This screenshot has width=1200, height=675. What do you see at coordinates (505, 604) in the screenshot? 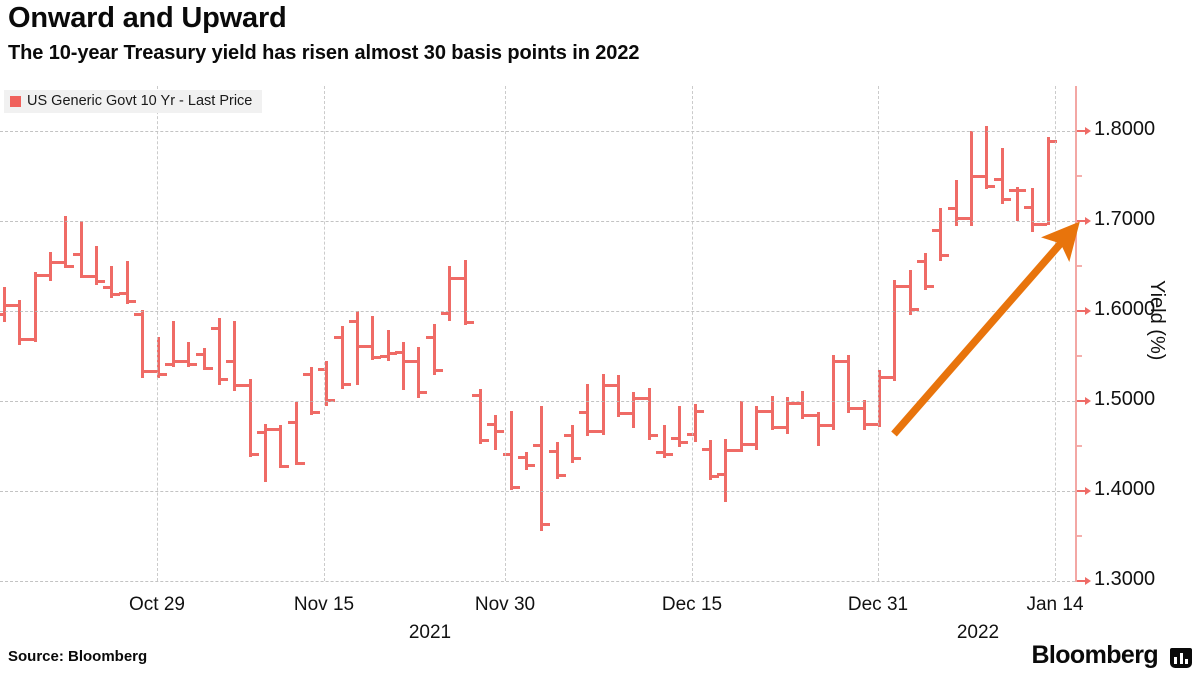
I see `x-axis-label: Nov 30` at bounding box center [505, 604].